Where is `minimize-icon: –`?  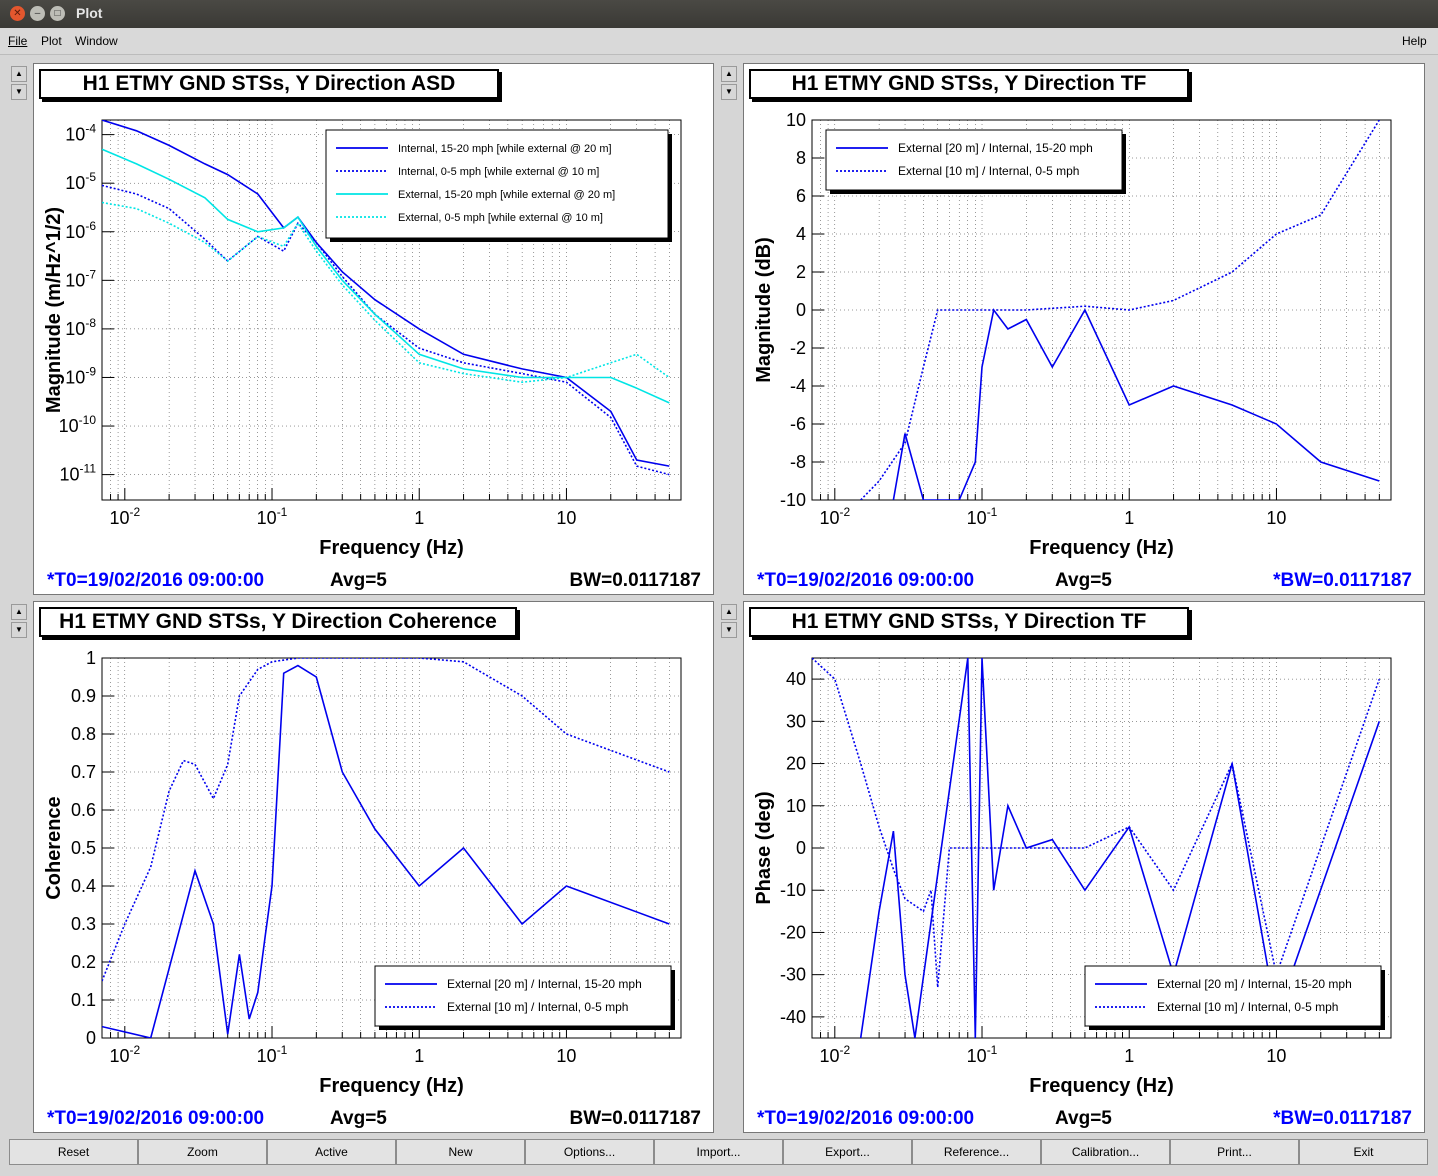 minimize-icon: – is located at coordinates (37, 13).